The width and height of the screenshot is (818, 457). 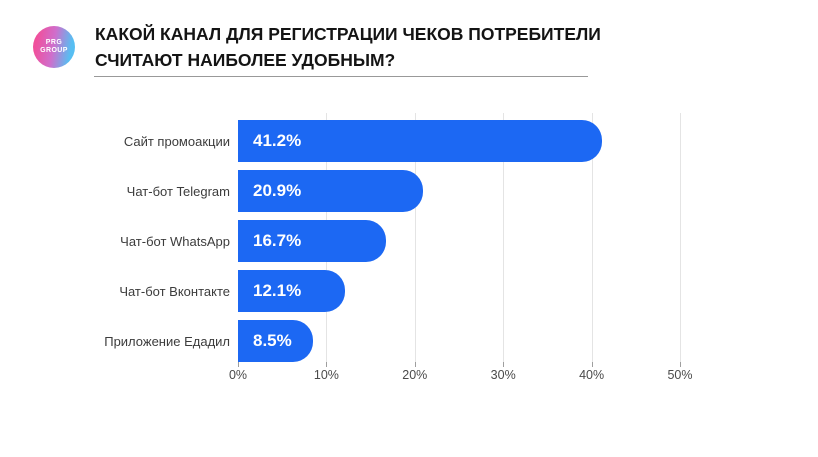 I want to click on logo-text: PRG GROUP, so click(x=54, y=47).